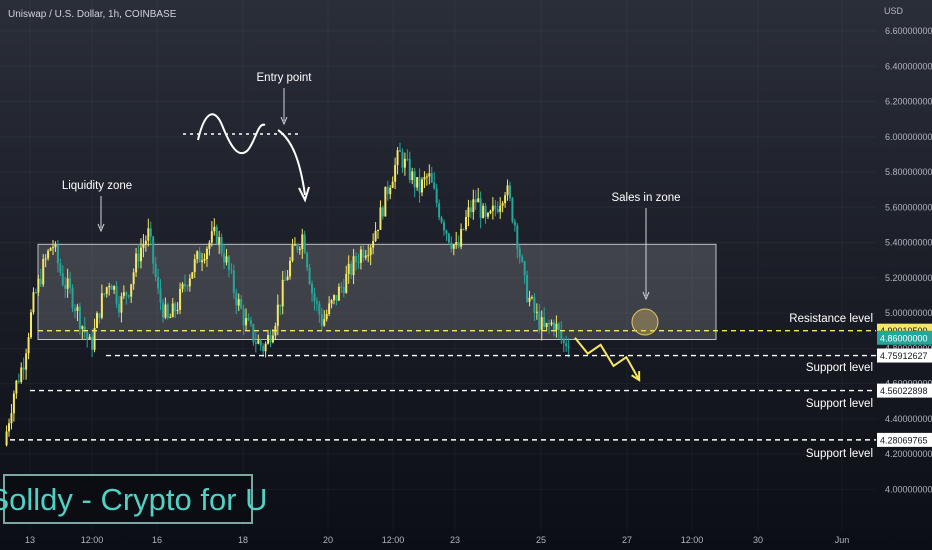 The height and width of the screenshot is (550, 932). Describe the element at coordinates (908, 66) in the screenshot. I see `y-tick-label: 6.40000000` at that location.